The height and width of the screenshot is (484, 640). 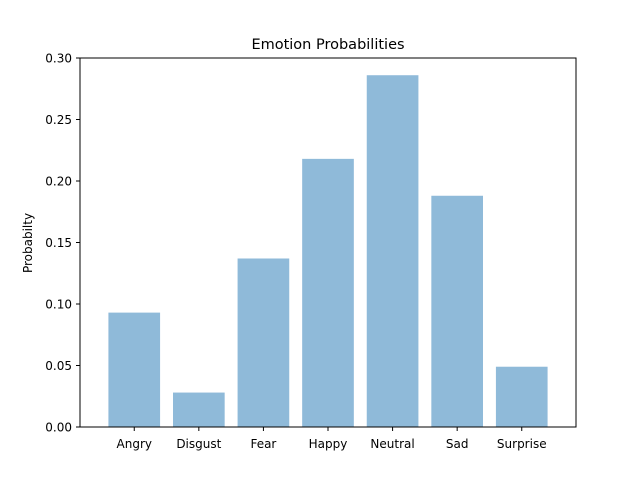 What do you see at coordinates (134, 444) in the screenshot?
I see `x-tick-label: Angry` at bounding box center [134, 444].